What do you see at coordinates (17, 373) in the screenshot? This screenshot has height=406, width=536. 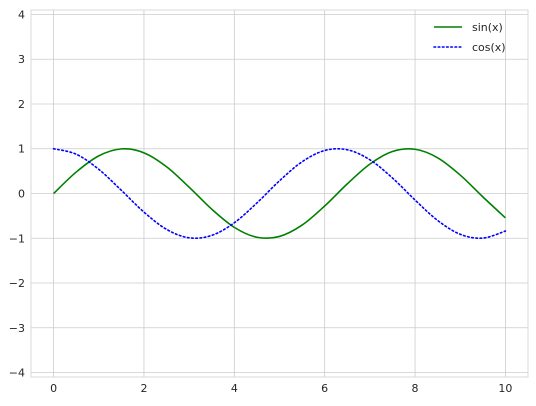 I see `y-tick-label: −4` at bounding box center [17, 373].